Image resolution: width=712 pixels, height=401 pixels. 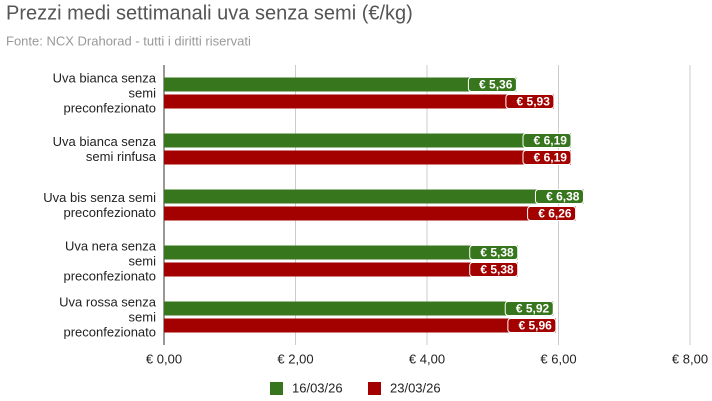 What do you see at coordinates (104, 93) in the screenshot?
I see `y-tick-label: Uva bianca senza semi preconfezionato` at bounding box center [104, 93].